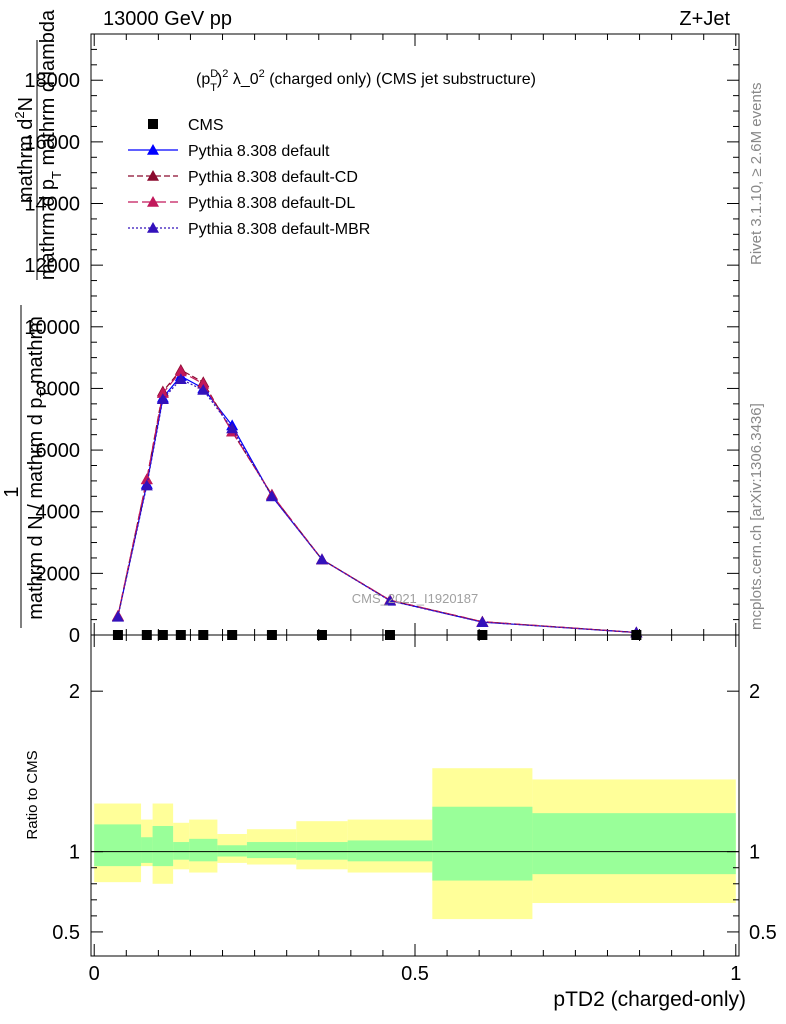 The height and width of the screenshot is (1024, 786). I want to click on ratio-y-tick-label-right: 0.5, so click(763, 933).